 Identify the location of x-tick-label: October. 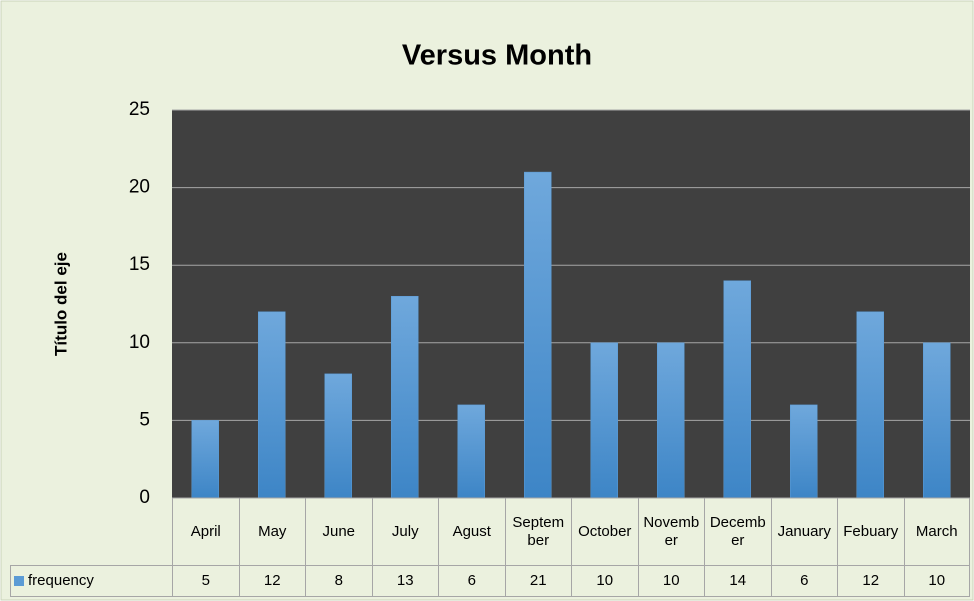
(604, 531).